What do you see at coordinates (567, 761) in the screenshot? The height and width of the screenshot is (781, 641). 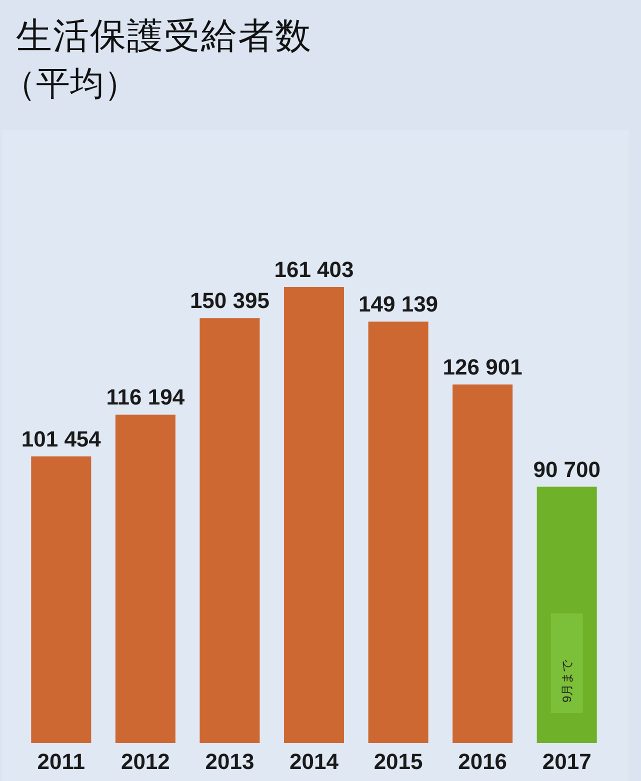 I see `x-tick-label: 2017` at bounding box center [567, 761].